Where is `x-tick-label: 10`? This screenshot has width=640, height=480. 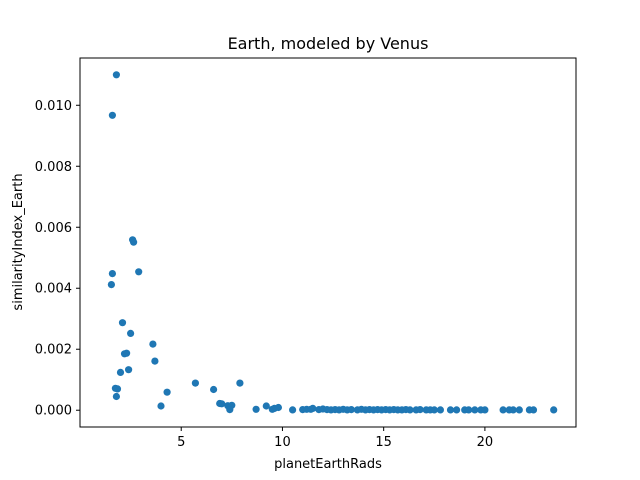
x-tick-label: 10 is located at coordinates (282, 442).